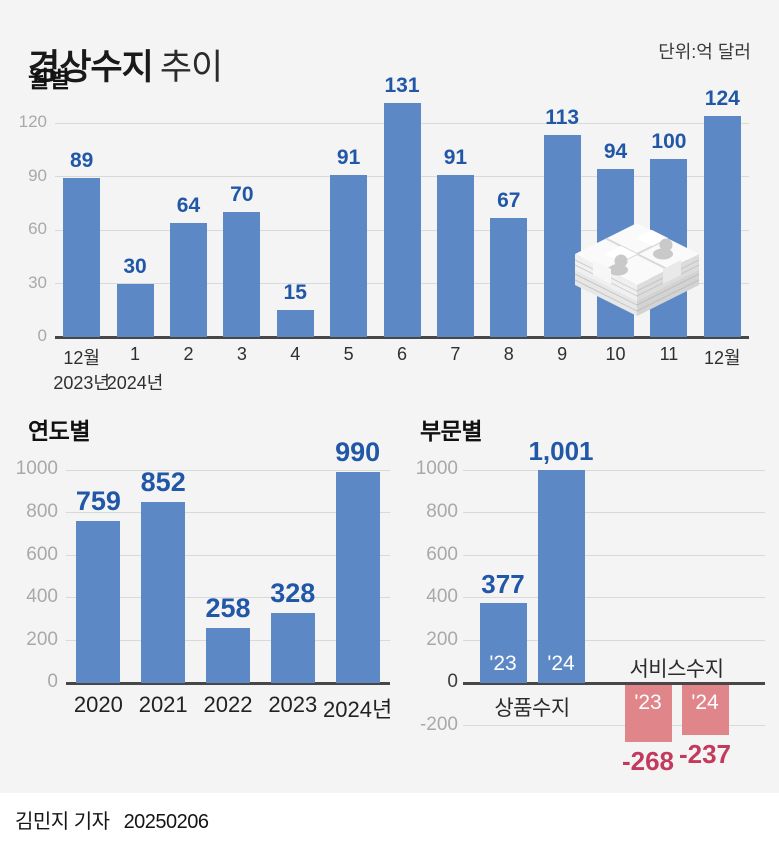 The width and height of the screenshot is (779, 845). I want to click on bar-value-label: 377, so click(503, 583).